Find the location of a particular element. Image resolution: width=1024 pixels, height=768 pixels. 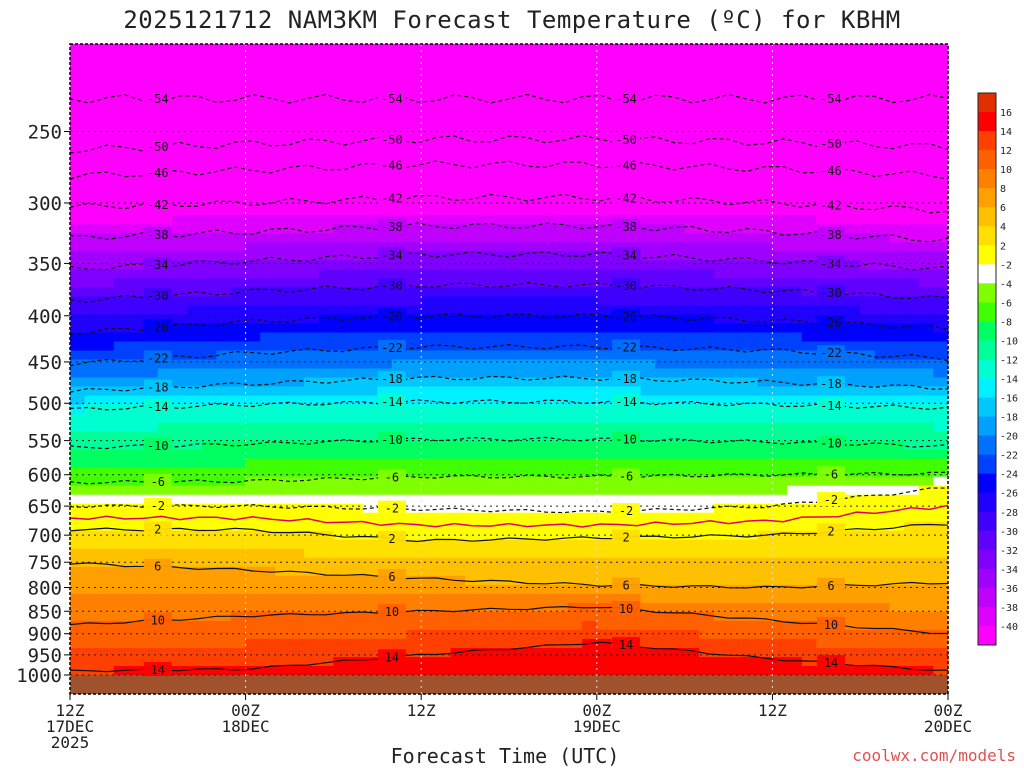

colorbar-label: -28 is located at coordinates (1009, 513).